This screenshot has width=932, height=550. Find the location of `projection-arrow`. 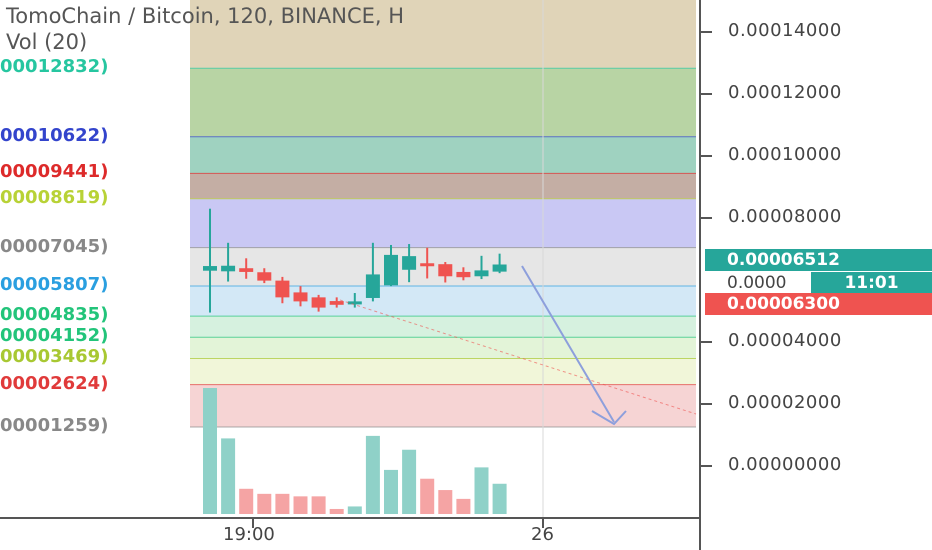

projection-arrow is located at coordinates (568, 344).